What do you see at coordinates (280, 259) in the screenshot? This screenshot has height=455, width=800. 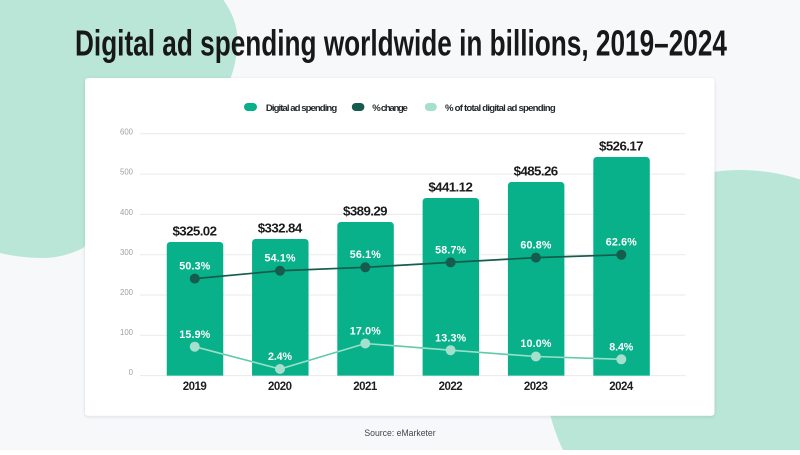 I see `svg-text: 54.1%` at bounding box center [280, 259].